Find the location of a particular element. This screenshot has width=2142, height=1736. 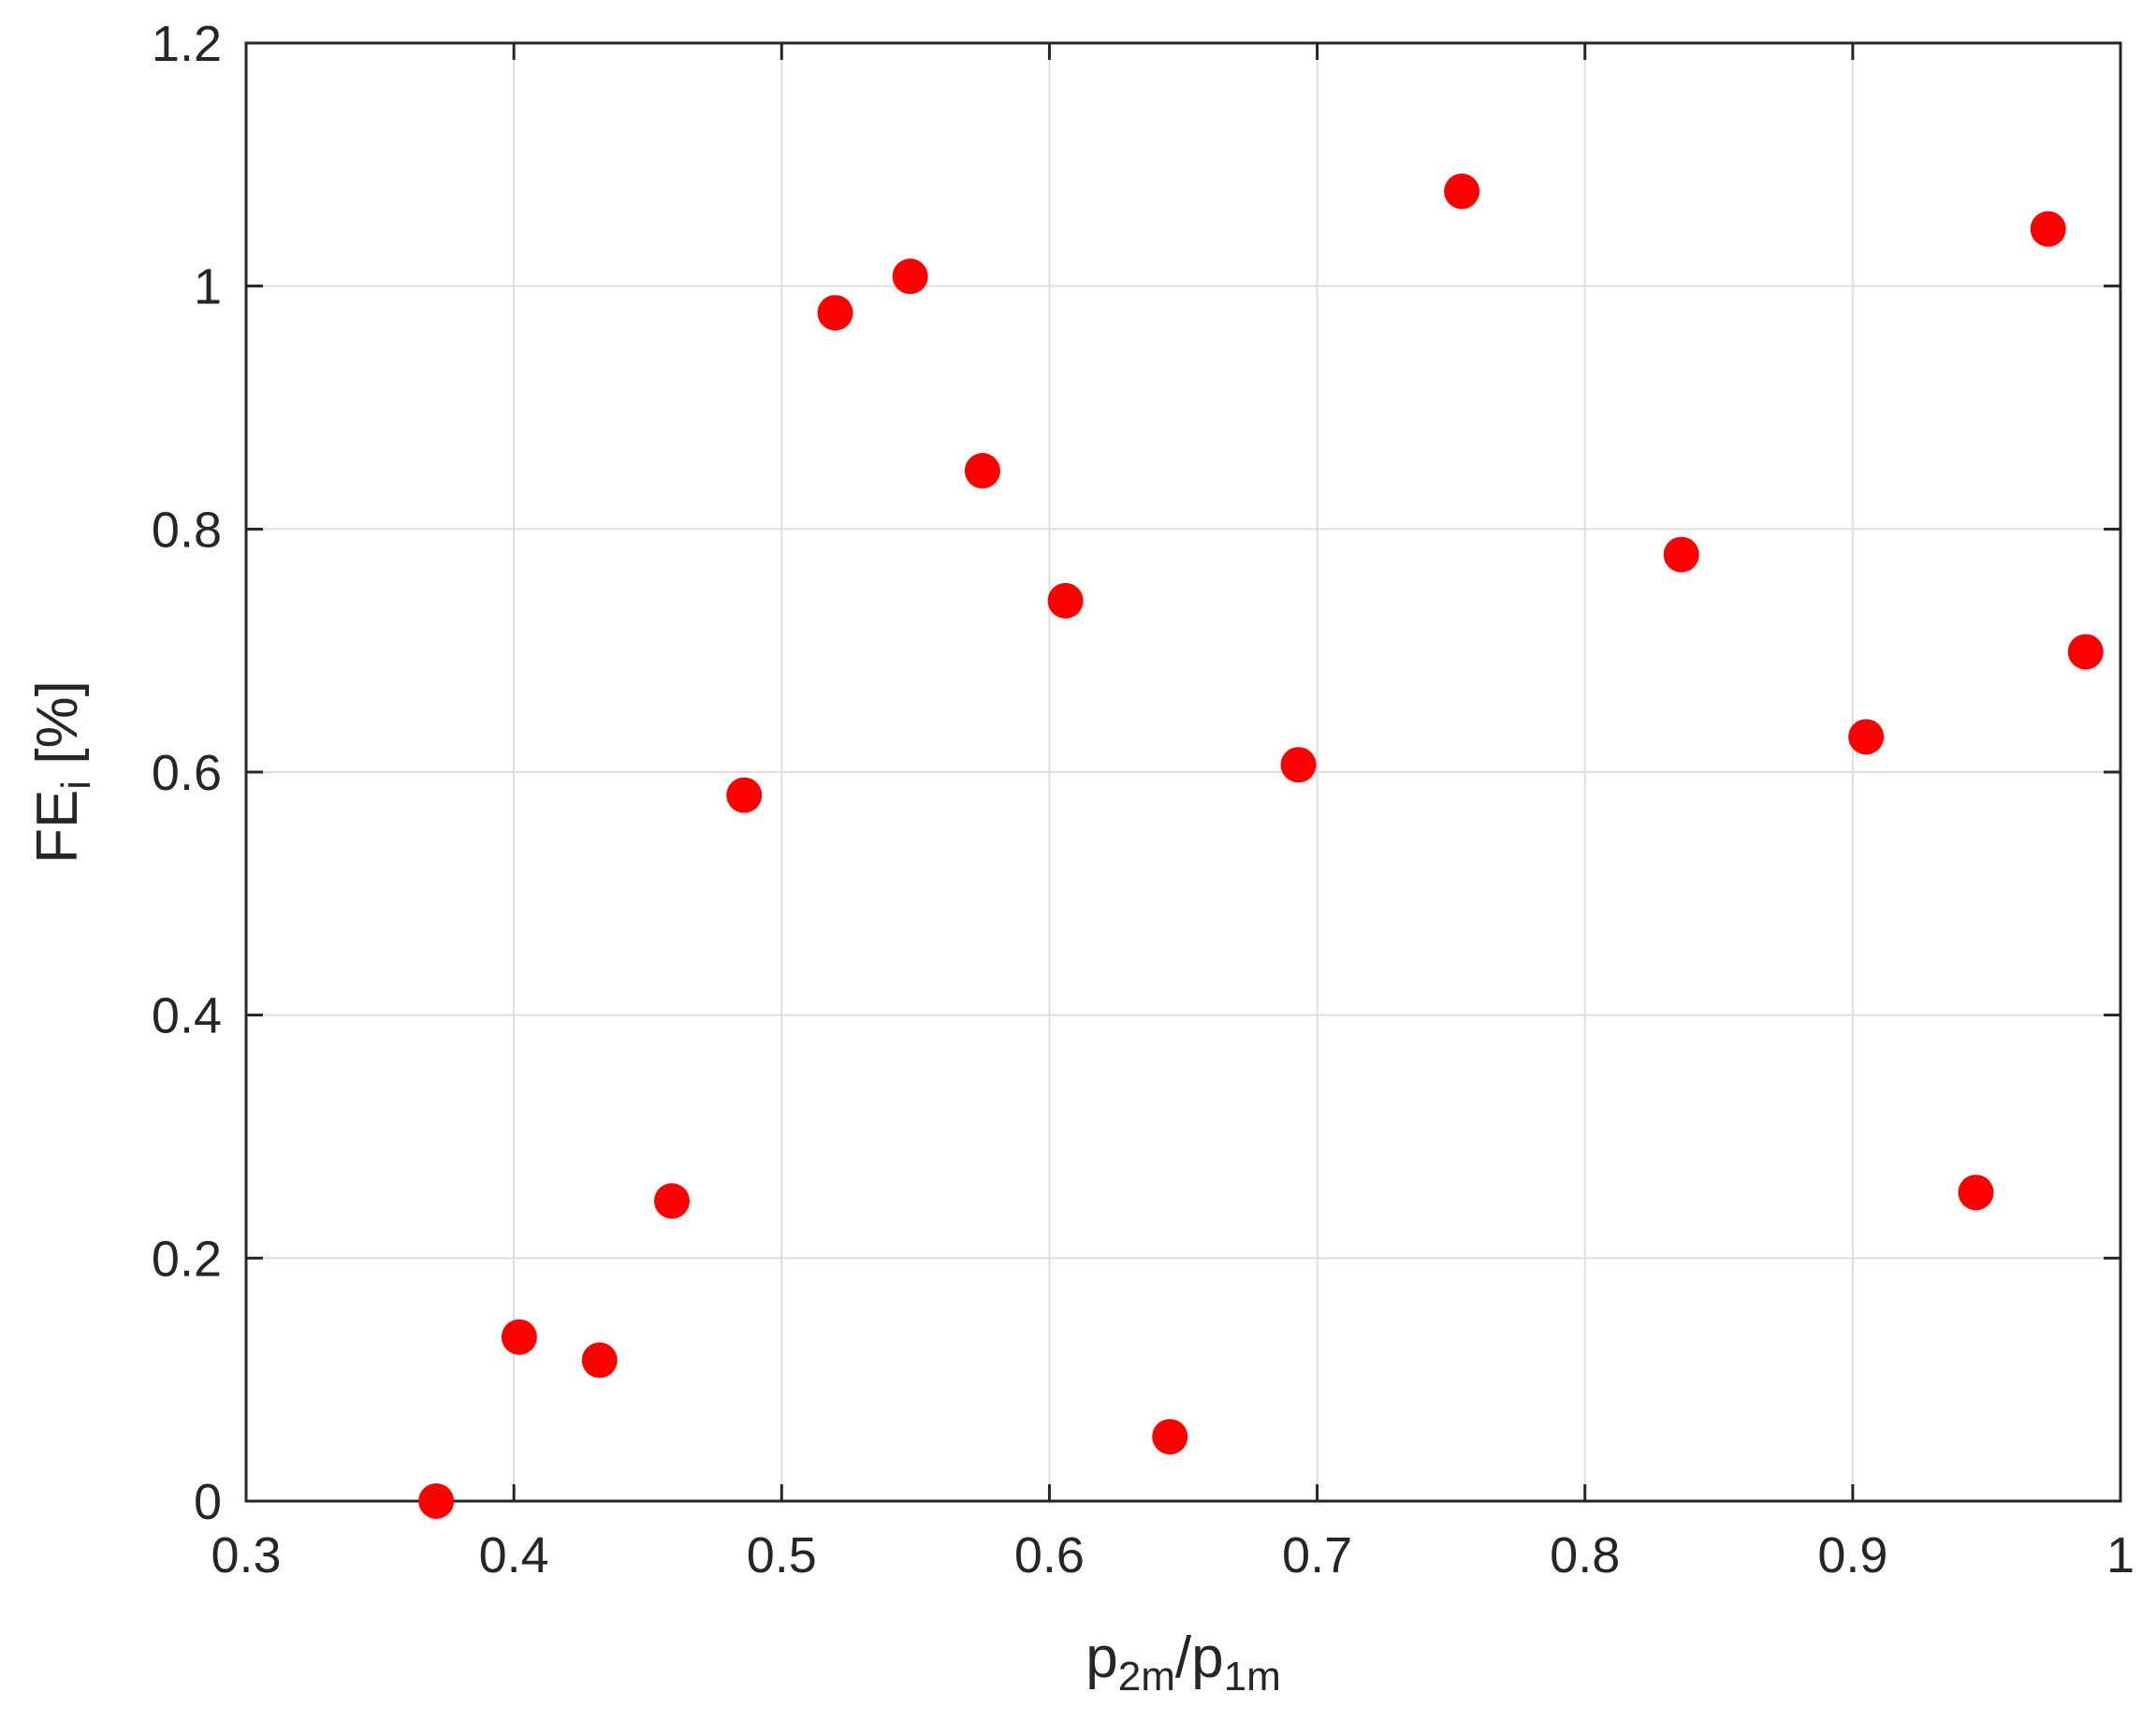

y-tick-label: 0.8 is located at coordinates (187, 530).